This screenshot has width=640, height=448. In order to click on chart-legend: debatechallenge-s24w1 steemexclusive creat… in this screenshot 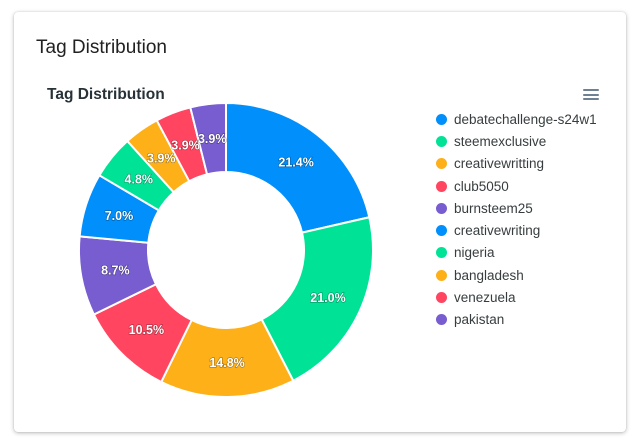, I will do `click(516, 219)`.